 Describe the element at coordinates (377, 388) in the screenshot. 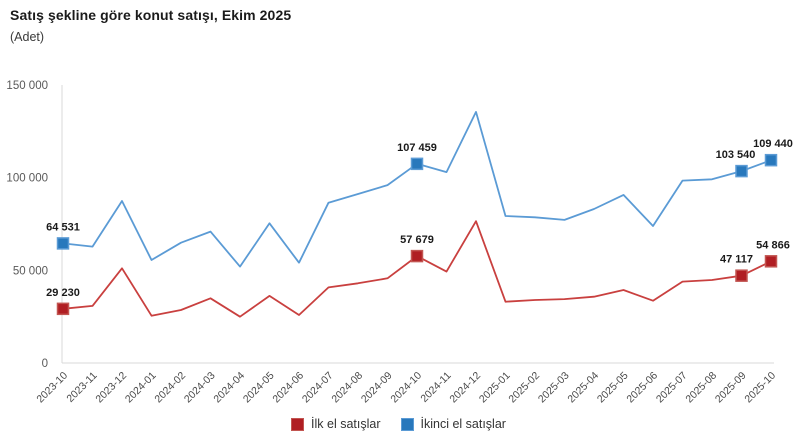

I see `x-tick-label: 2024-09` at that location.